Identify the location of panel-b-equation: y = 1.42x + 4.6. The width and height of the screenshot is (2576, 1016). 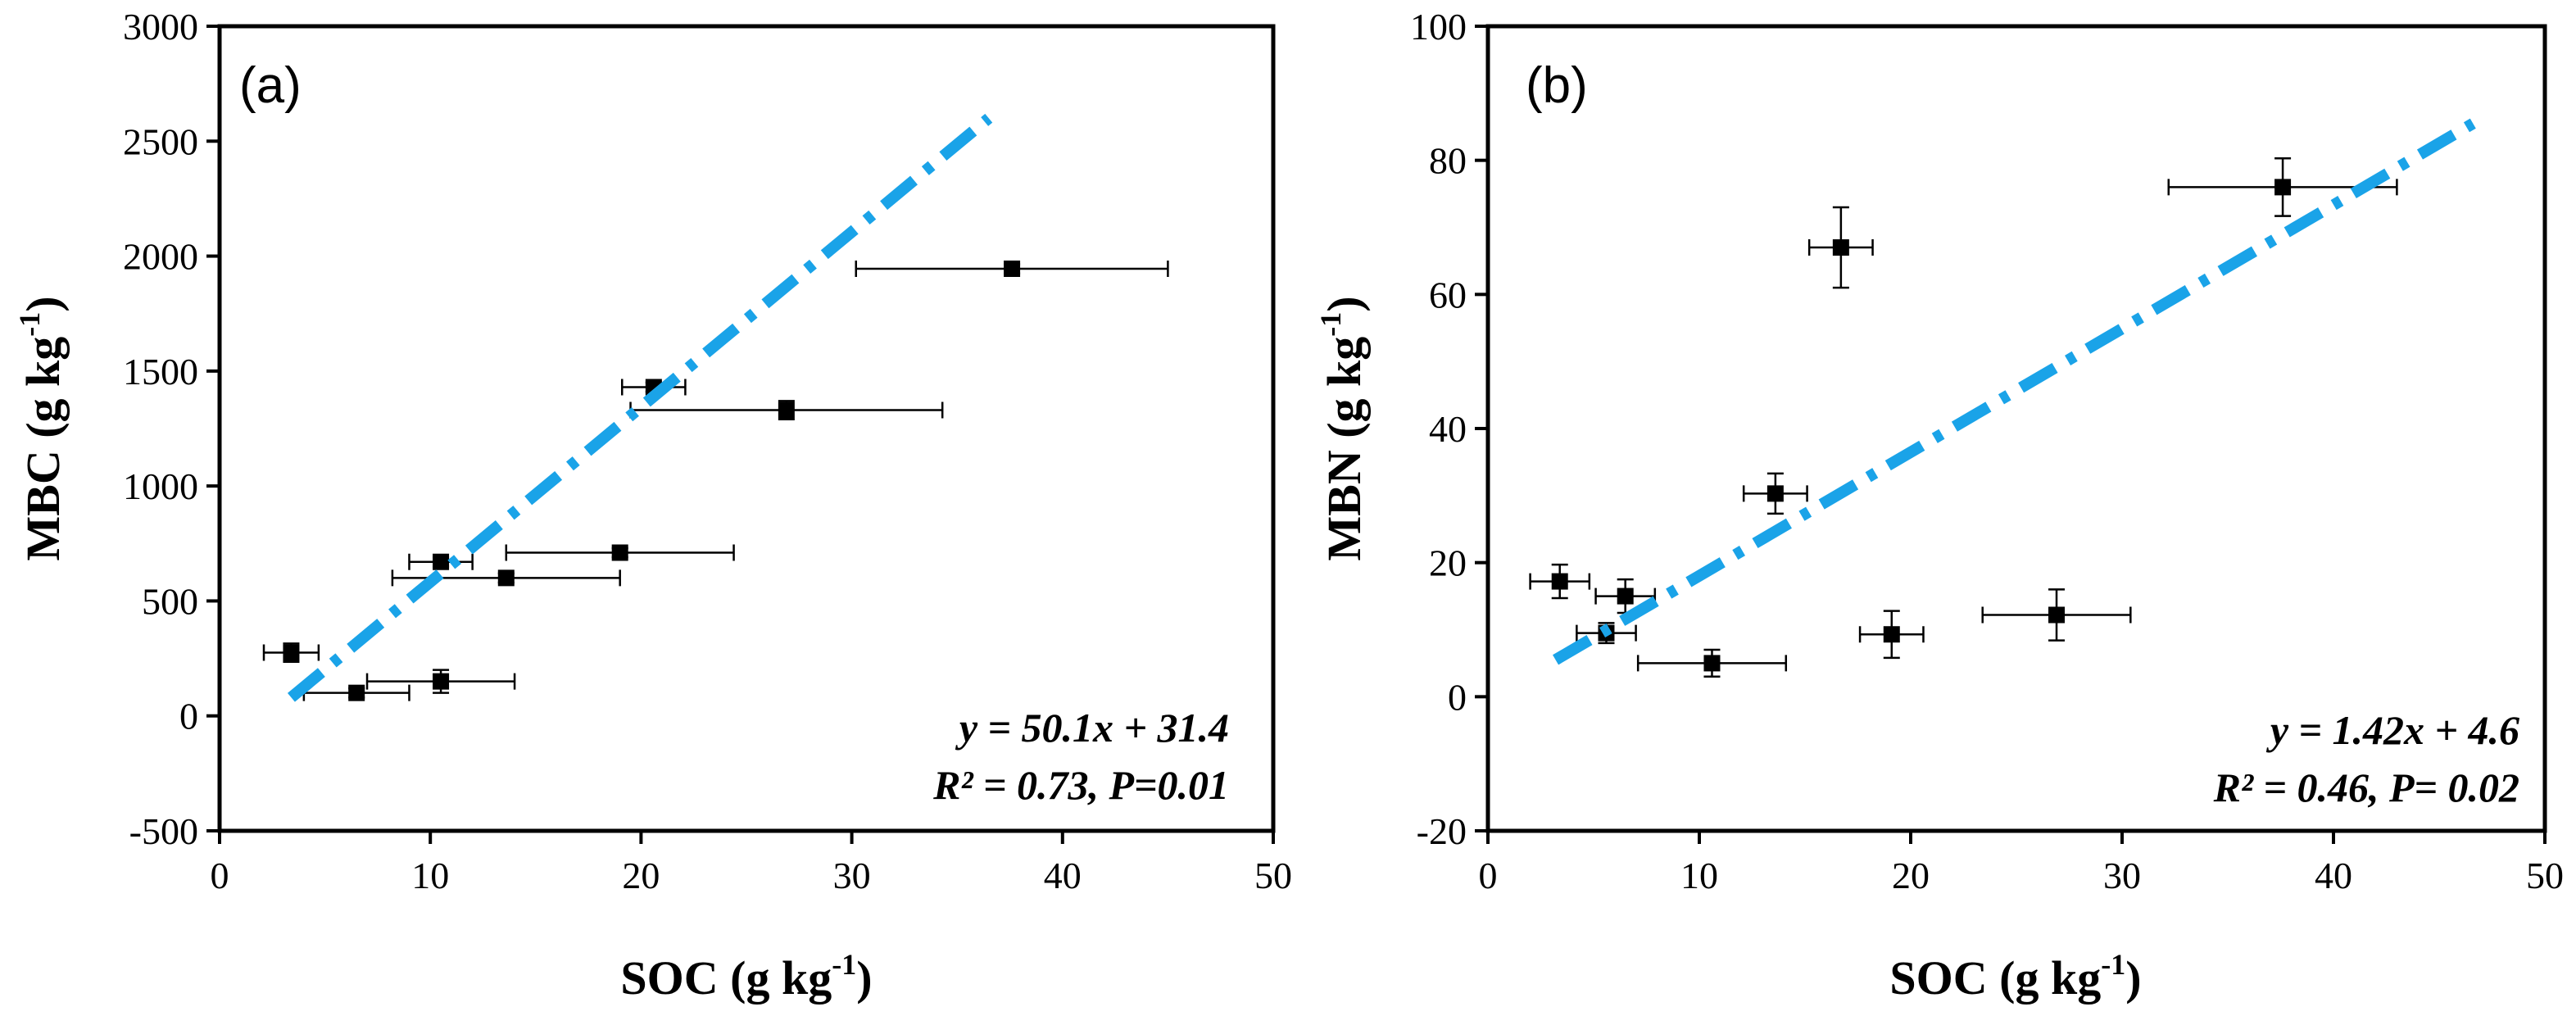
(2392, 730).